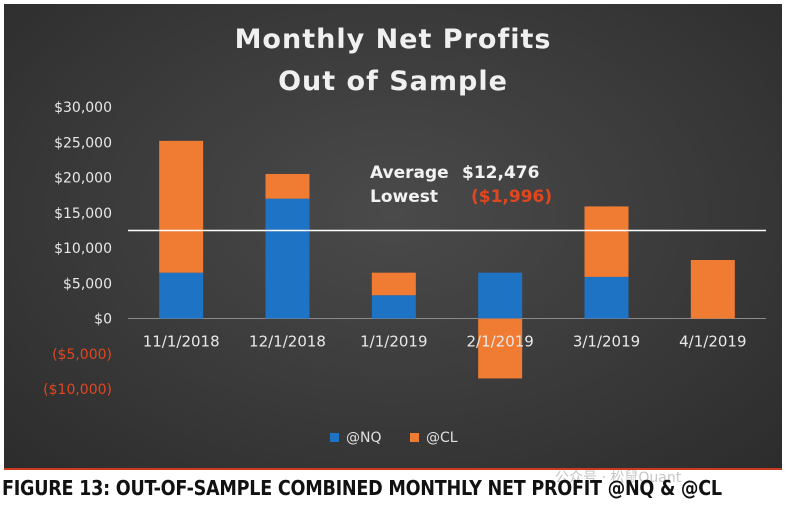 This screenshot has width=786, height=510. What do you see at coordinates (712, 342) in the screenshot?
I see `x-tick-label: 4/1/2019` at bounding box center [712, 342].